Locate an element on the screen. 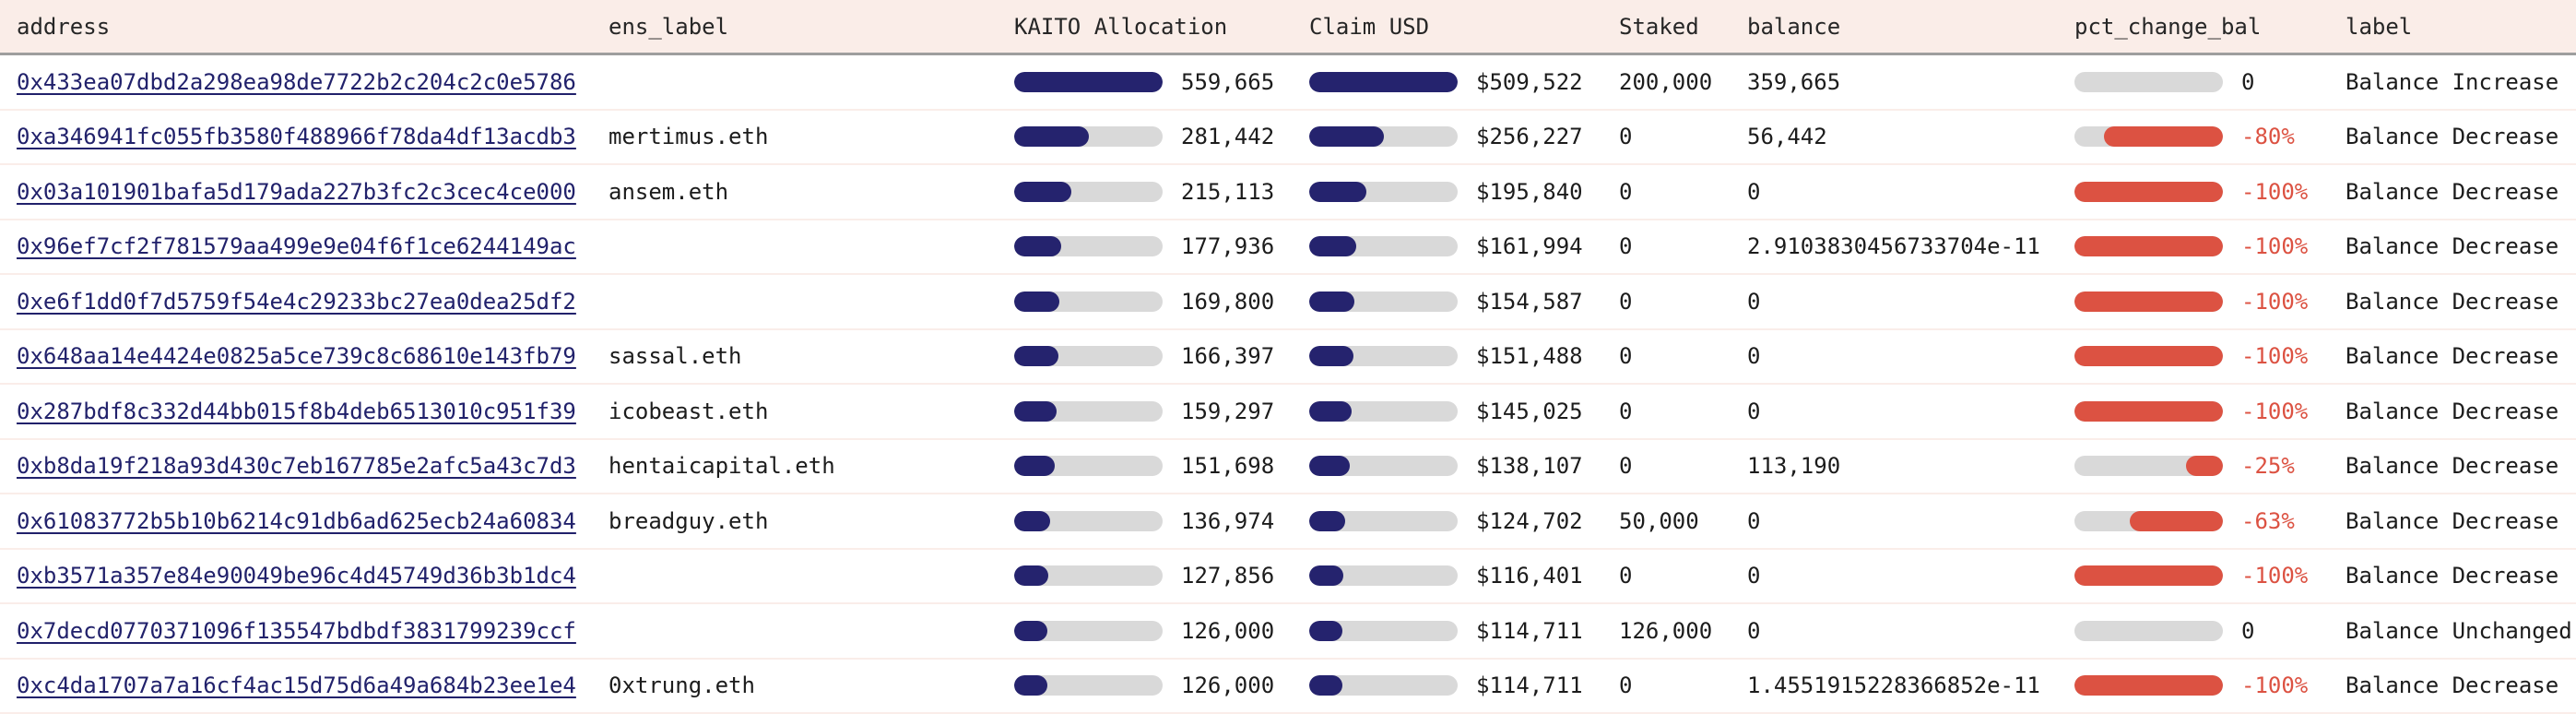 The width and height of the screenshot is (2576, 714). claim-usd-value: $256,227 is located at coordinates (1529, 137).